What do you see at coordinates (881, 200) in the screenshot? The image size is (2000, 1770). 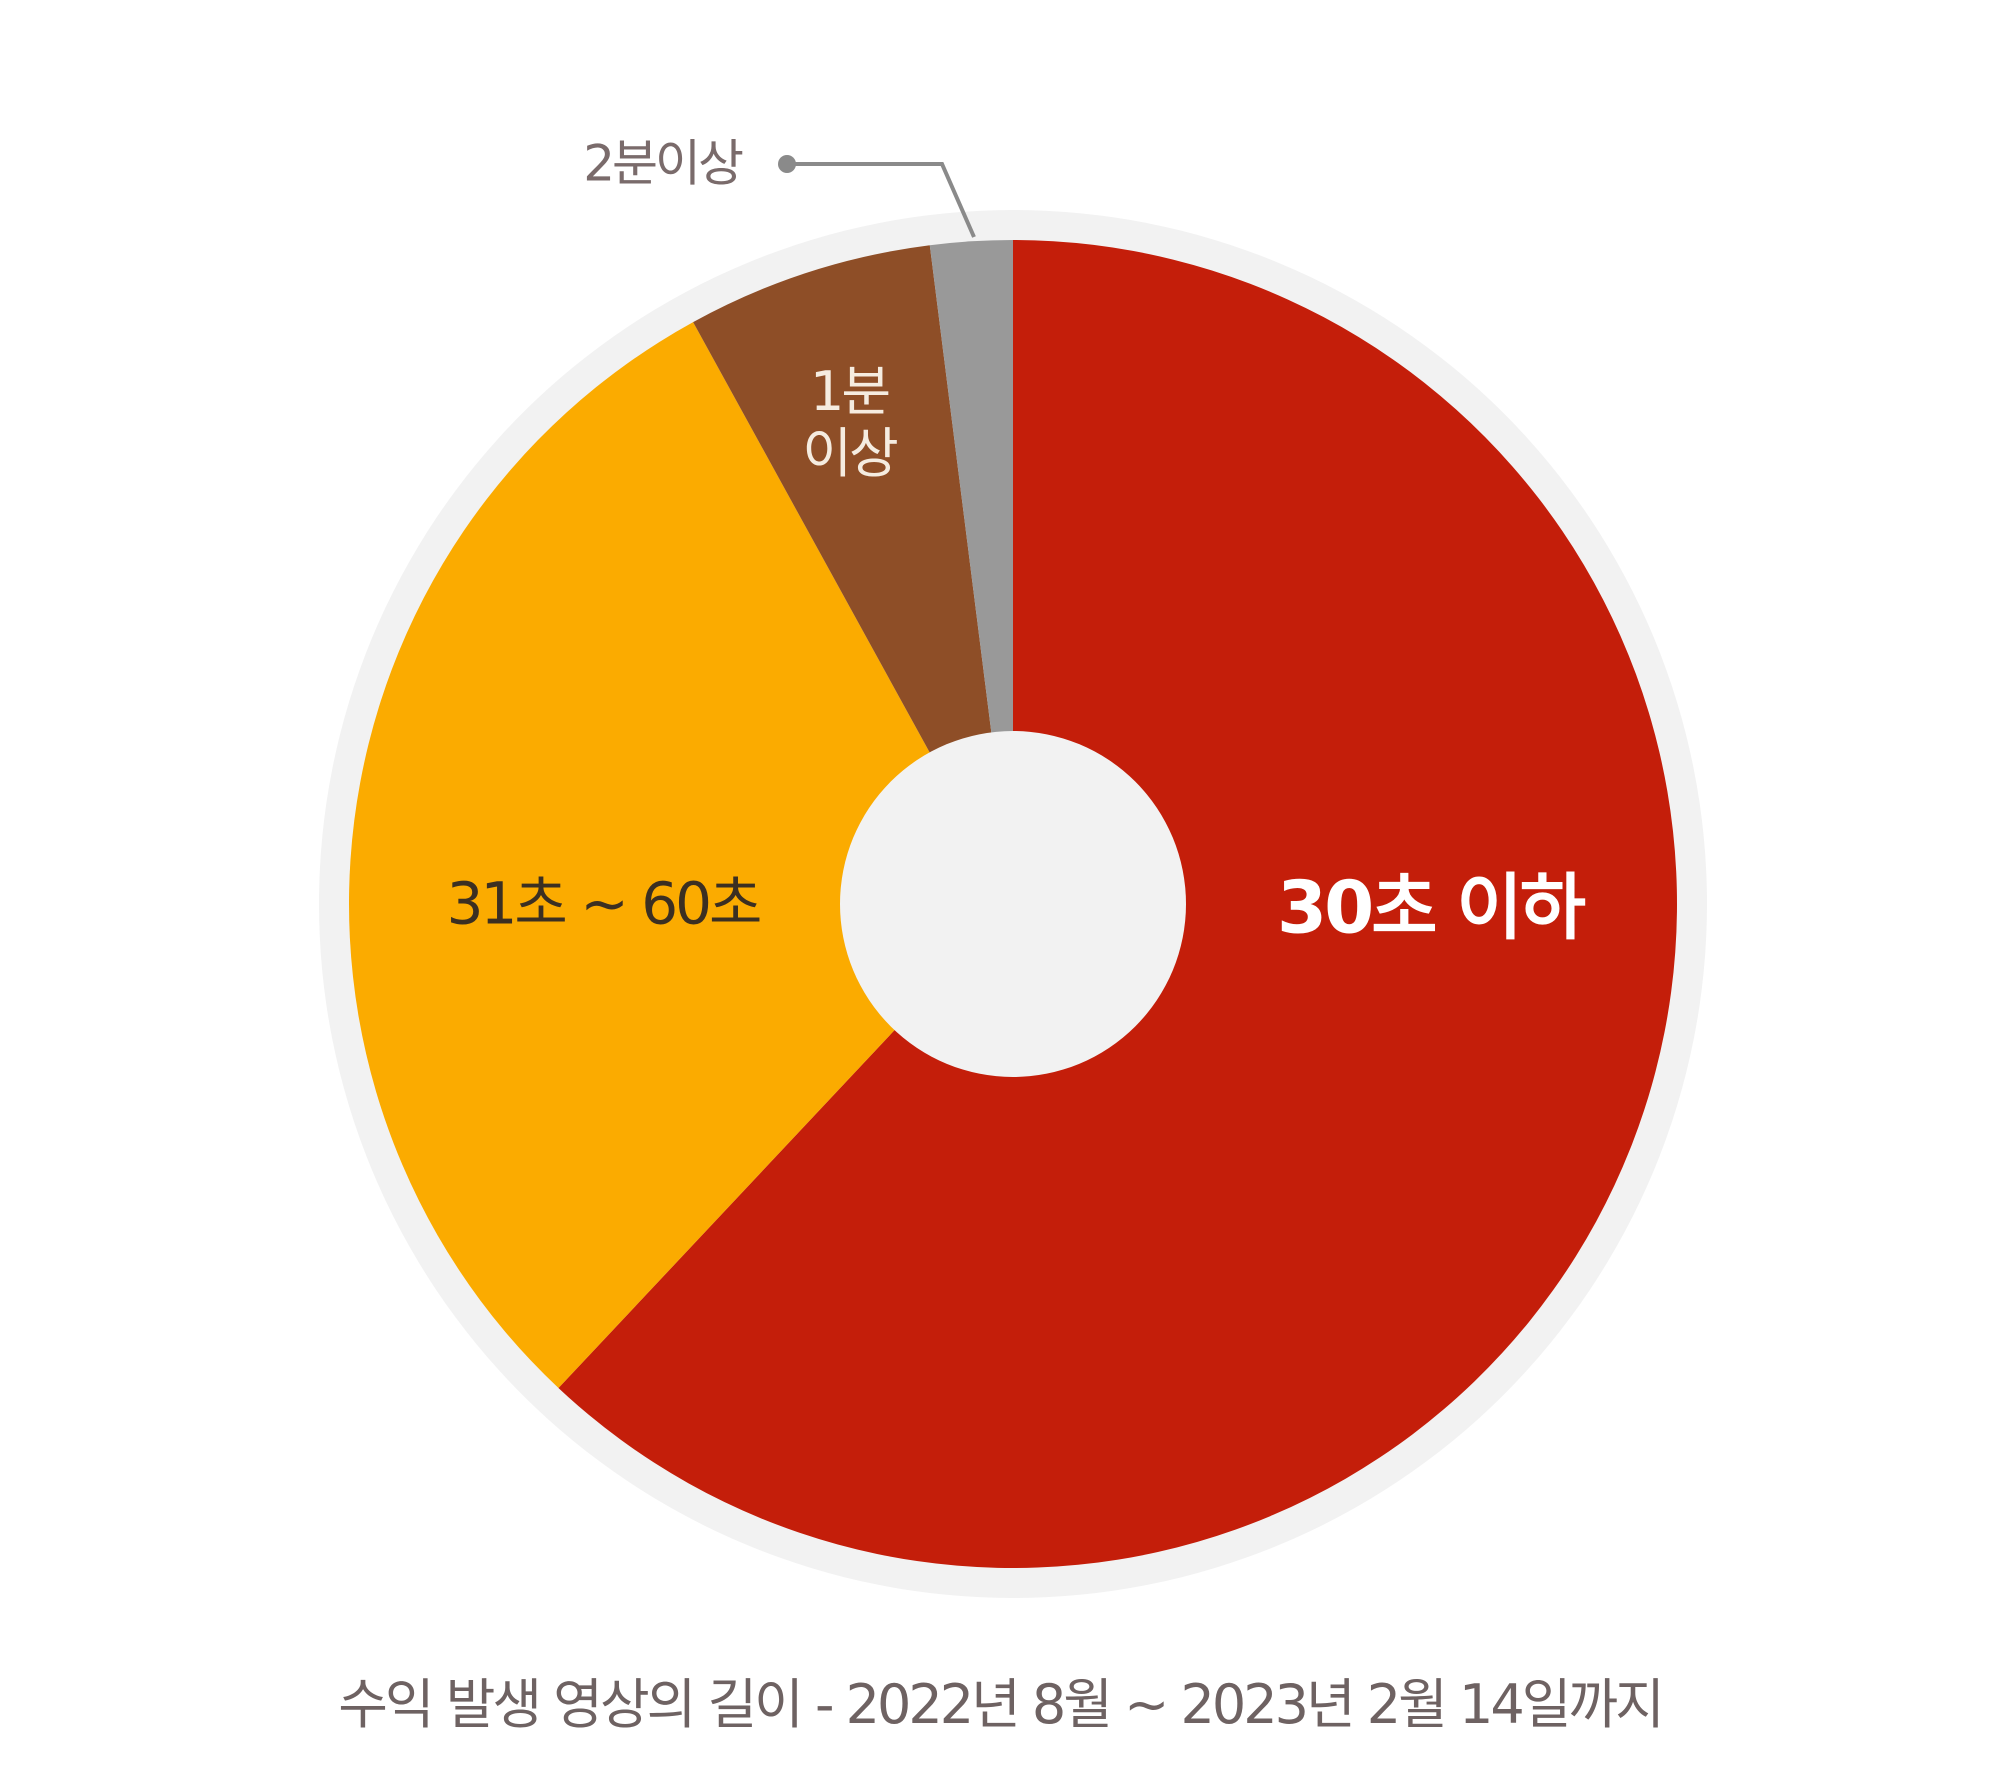 I see `leader-line` at bounding box center [881, 200].